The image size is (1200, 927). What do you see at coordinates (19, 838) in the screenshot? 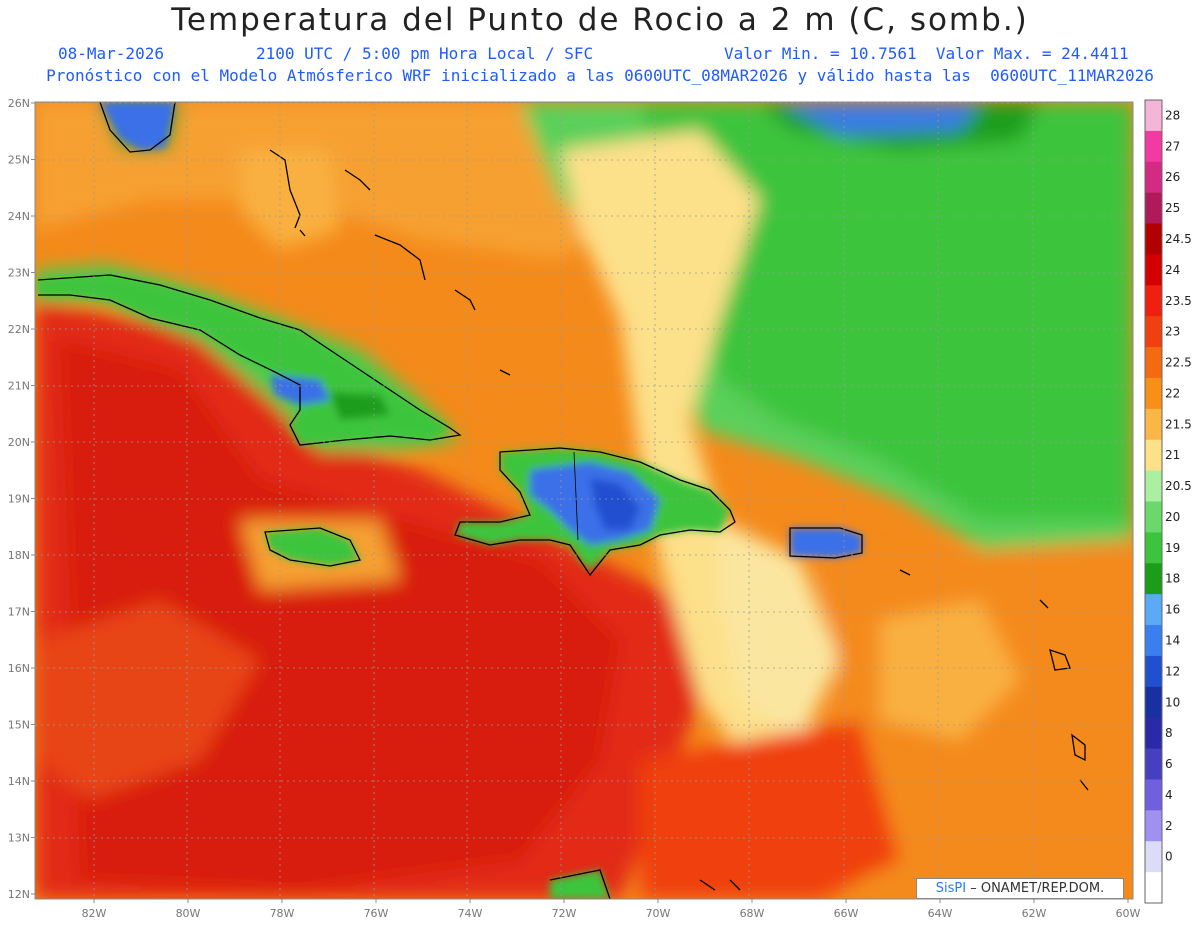
I see `lat-label-13N: 13N` at bounding box center [19, 838].